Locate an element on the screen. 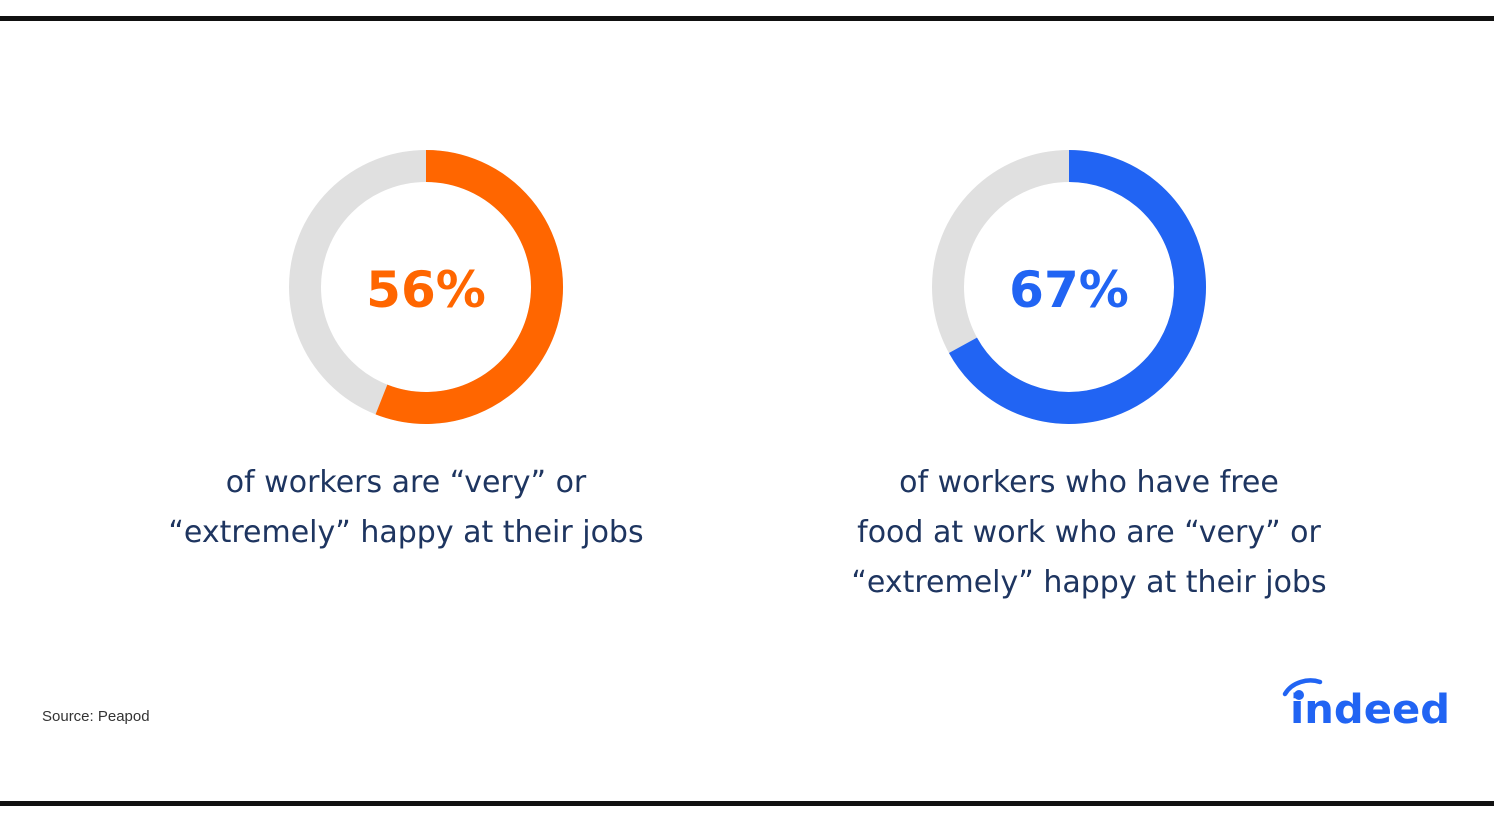 The height and width of the screenshot is (822, 1494). donut-1-value-arc is located at coordinates (469, 287).